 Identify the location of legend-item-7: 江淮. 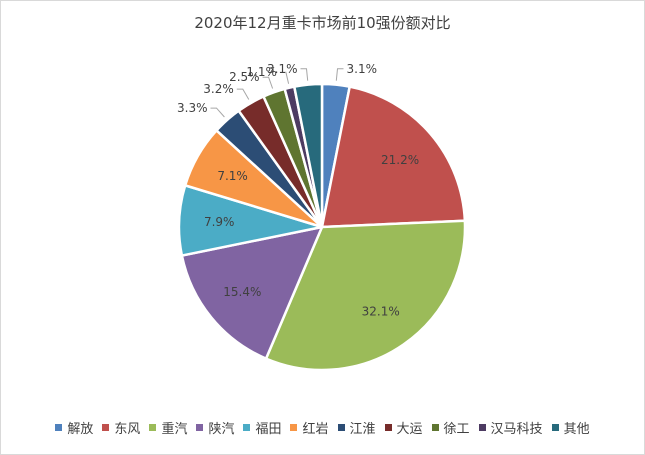
(356, 427).